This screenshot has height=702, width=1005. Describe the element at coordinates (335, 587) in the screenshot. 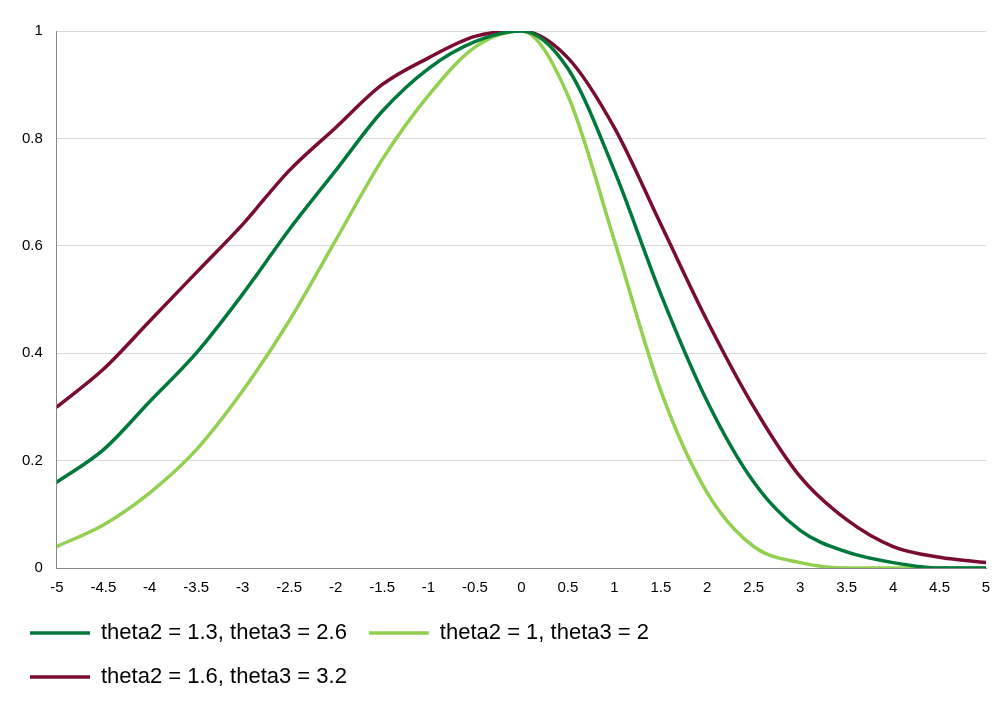

I see `x-tick-label: -2` at that location.